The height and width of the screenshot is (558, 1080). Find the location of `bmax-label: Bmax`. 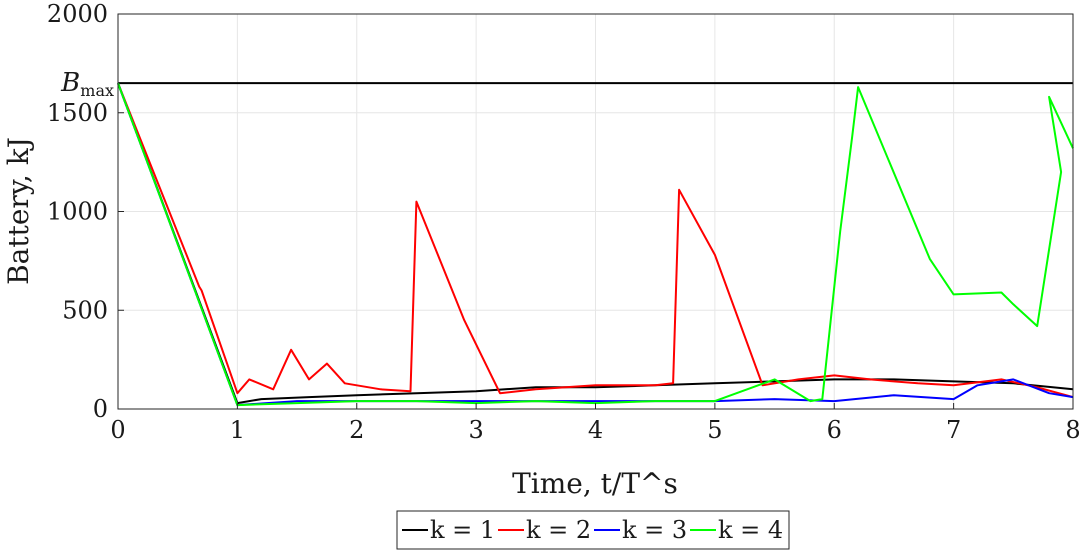

bmax-label: Bmax is located at coordinates (87, 84).